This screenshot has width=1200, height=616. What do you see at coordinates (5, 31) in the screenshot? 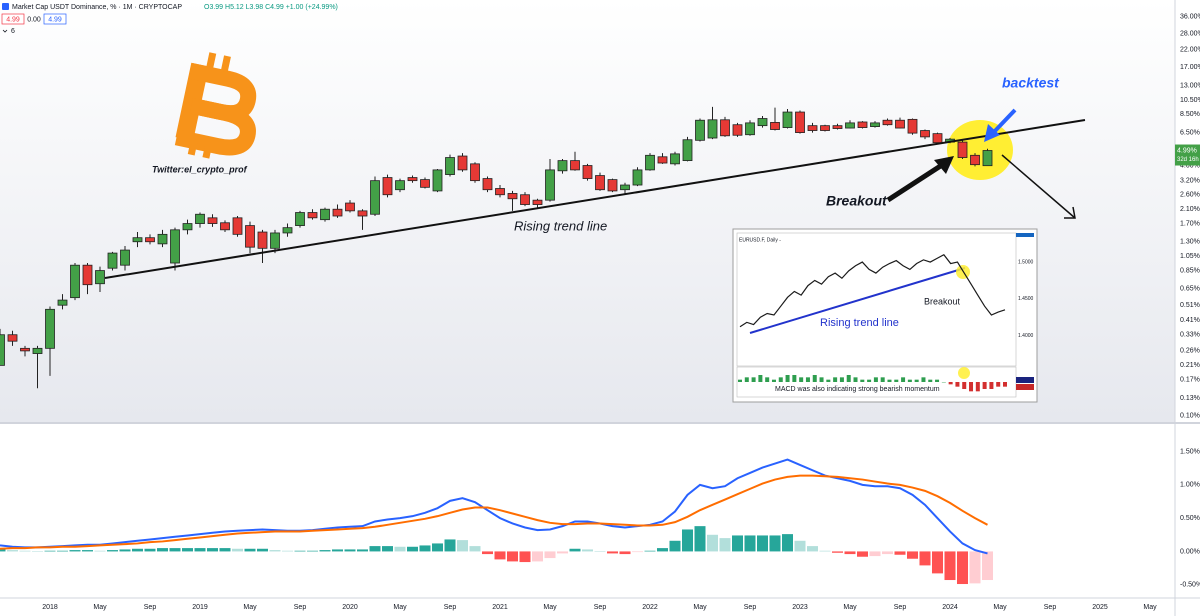
I see `indicator-toggle` at bounding box center [5, 31].